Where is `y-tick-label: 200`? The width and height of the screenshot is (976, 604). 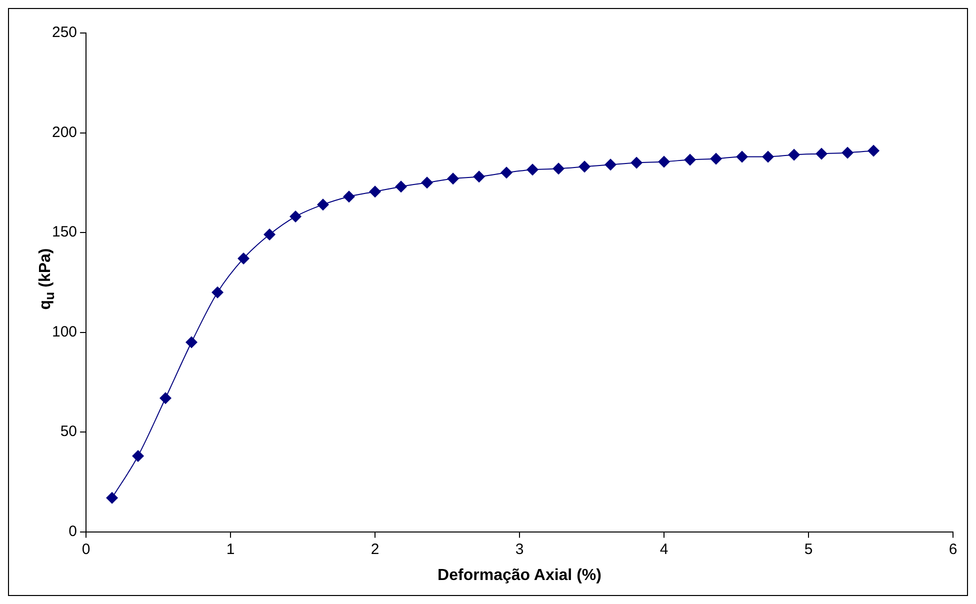 y-tick-label: 200 is located at coordinates (65, 132).